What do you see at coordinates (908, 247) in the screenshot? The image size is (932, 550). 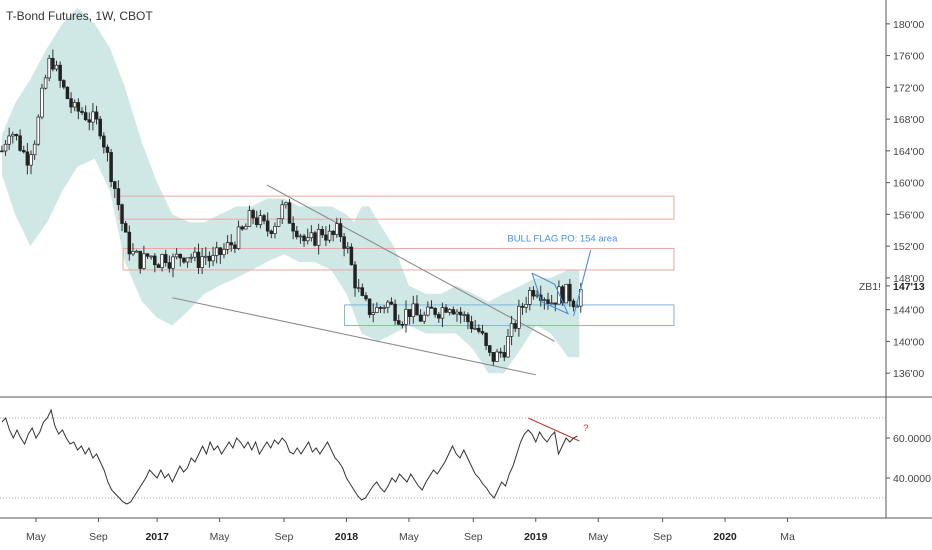 I see `price-tick-label: 152'00` at bounding box center [908, 247].